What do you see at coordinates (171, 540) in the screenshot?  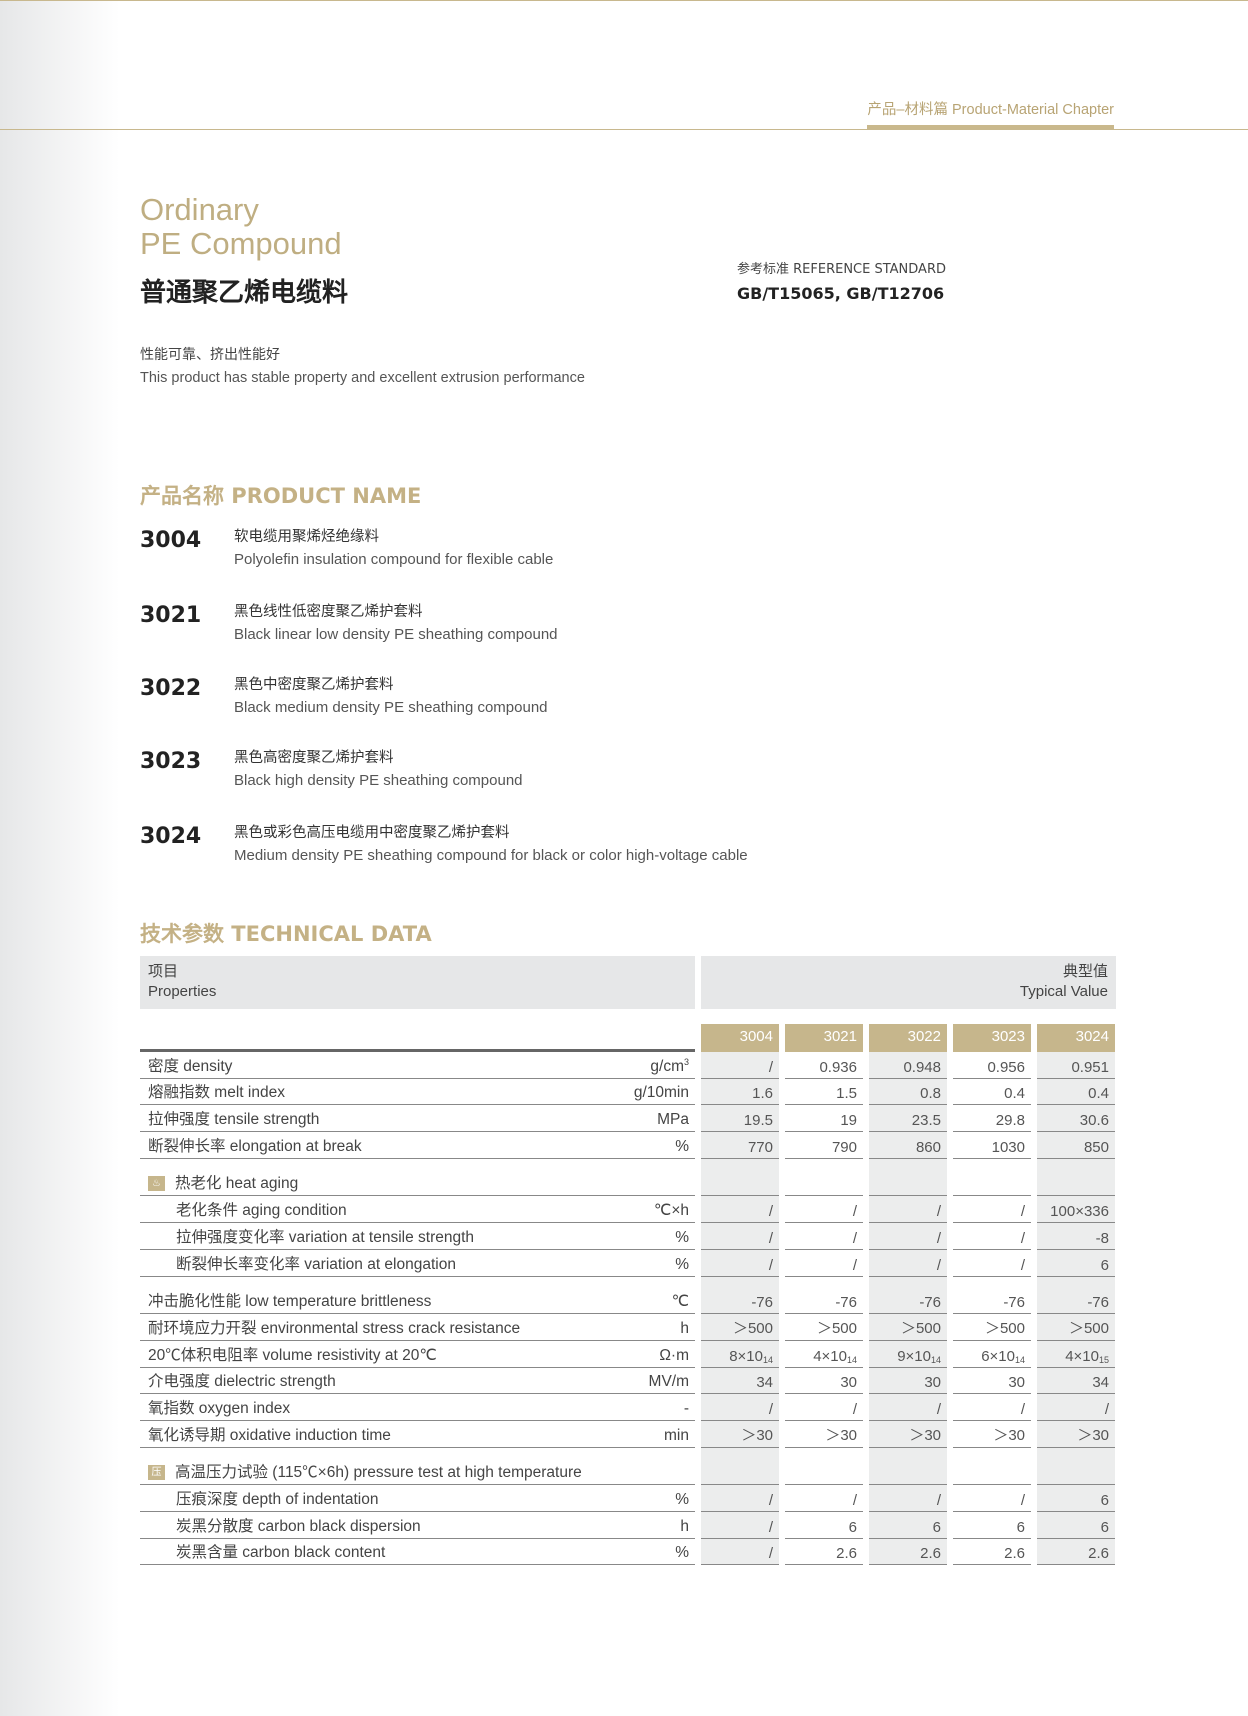 I see `product-code: 3004` at bounding box center [171, 540].